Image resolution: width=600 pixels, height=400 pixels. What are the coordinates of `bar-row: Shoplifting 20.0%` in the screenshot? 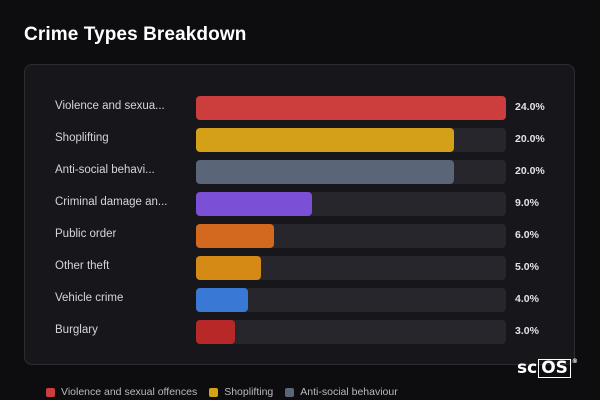 It's located at (300, 140).